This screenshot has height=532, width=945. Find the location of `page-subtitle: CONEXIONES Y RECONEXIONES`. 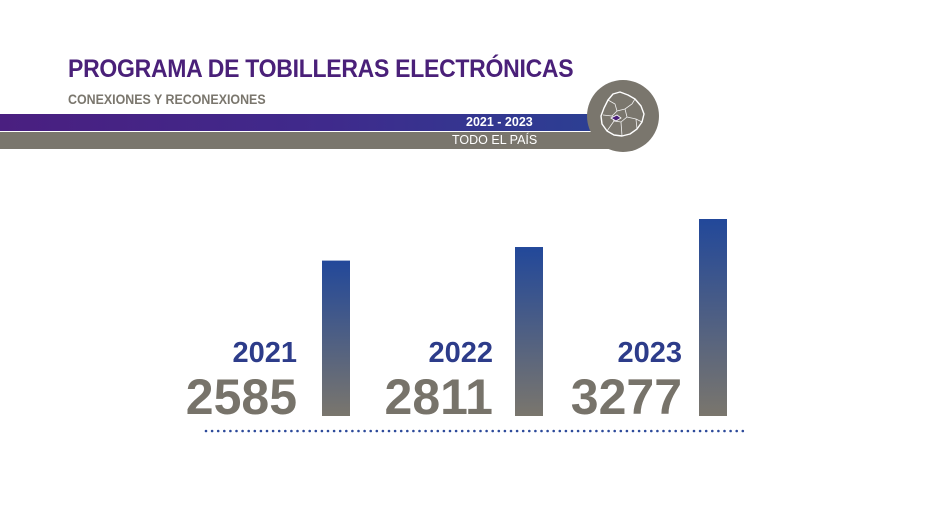

page-subtitle: CONEXIONES Y RECONEXIONES is located at coordinates (167, 99).